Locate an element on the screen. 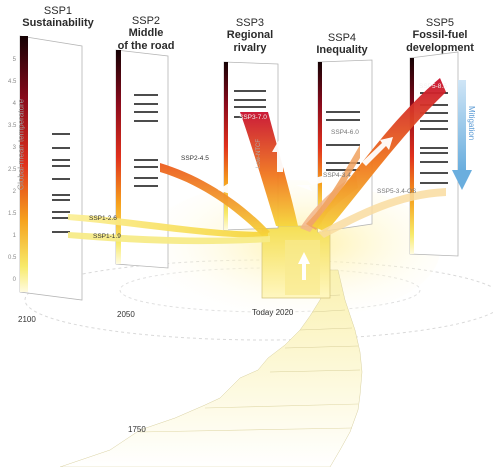 This screenshot has width=493, height=467. label-ssp1-26: SSP1-2.6 is located at coordinates (103, 218).